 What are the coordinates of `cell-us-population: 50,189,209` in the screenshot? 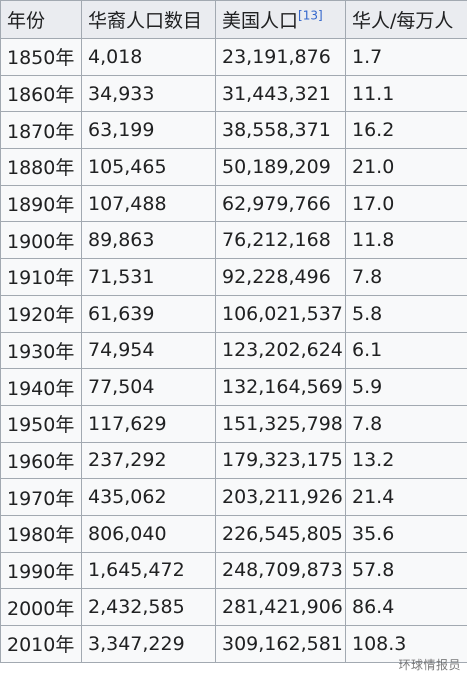 It's located at (280, 167).